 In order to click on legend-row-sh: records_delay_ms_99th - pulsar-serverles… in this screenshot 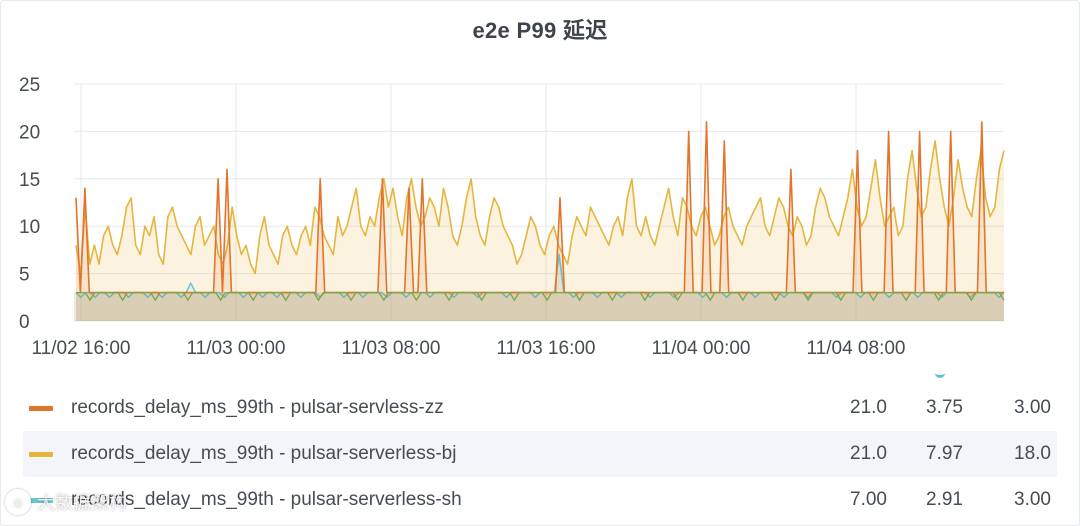, I will do `click(540, 500)`.